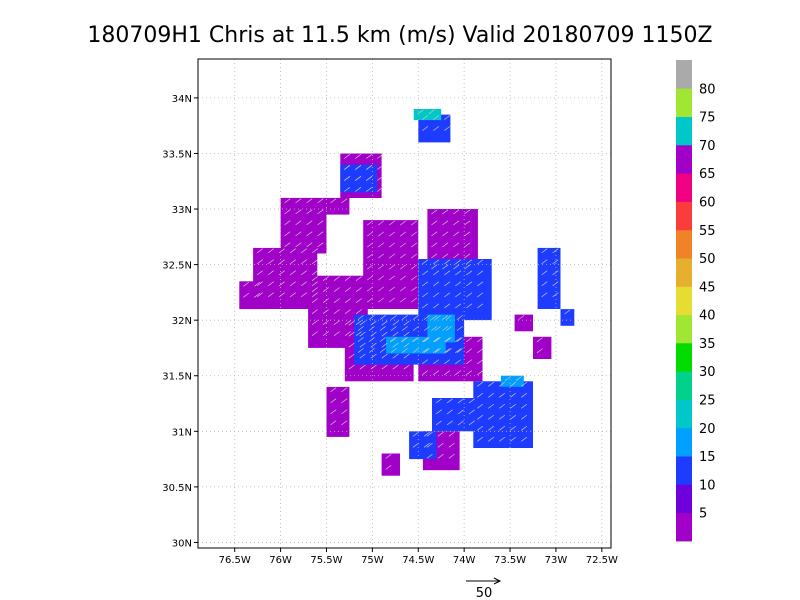 This screenshot has width=800, height=600. What do you see at coordinates (707, 89) in the screenshot?
I see `colorbar-label-15: 80` at bounding box center [707, 89].